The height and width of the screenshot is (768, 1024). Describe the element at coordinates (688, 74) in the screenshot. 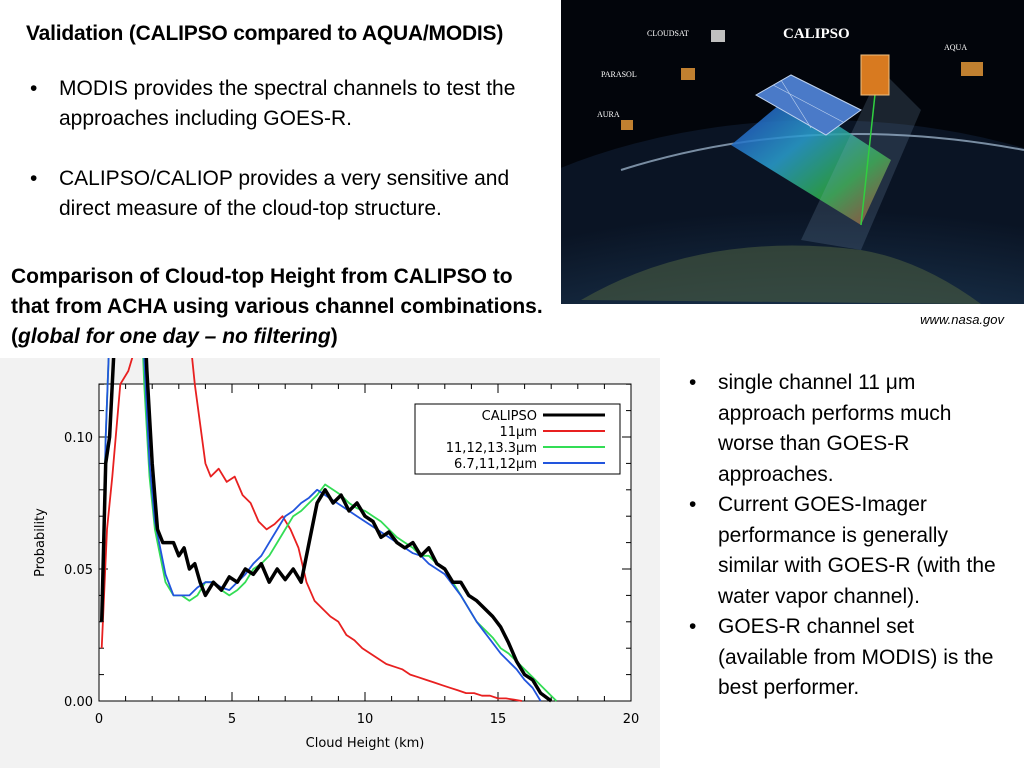

I see `parasol-satellite` at that location.